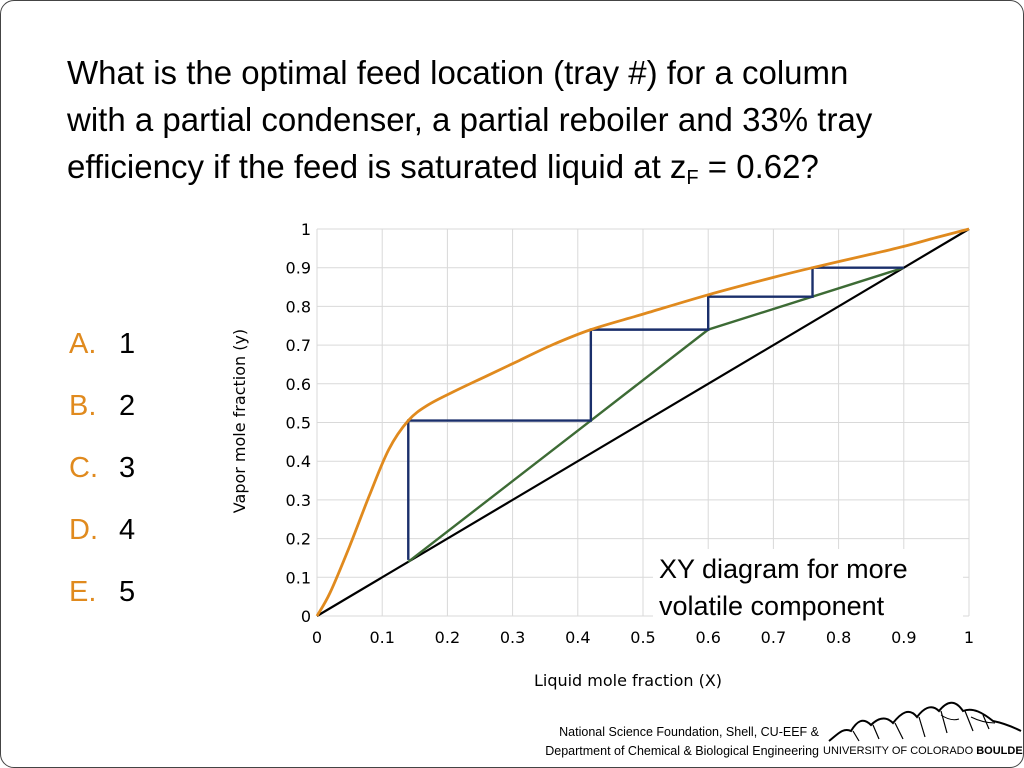  I want to click on answer-options: A. 1 B. 2 C. 3 D. 4 E. 5, so click(102, 468).